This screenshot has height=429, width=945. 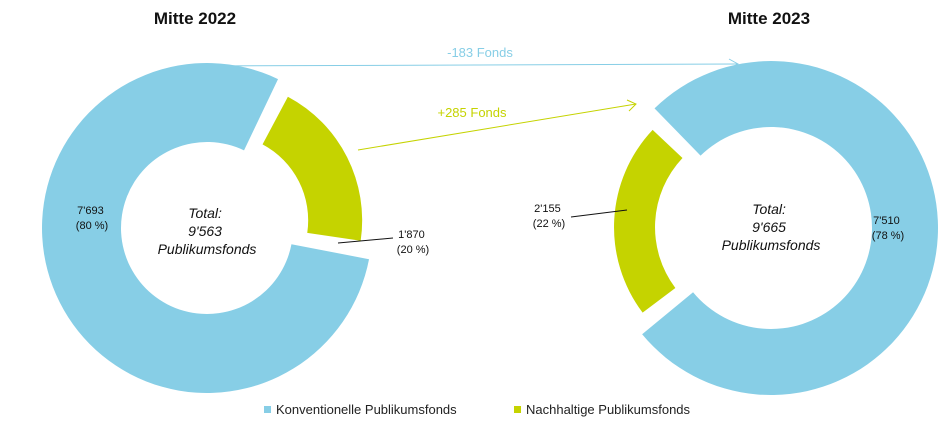 I want to click on sustainable-change-arrowhead, so click(x=631, y=105).